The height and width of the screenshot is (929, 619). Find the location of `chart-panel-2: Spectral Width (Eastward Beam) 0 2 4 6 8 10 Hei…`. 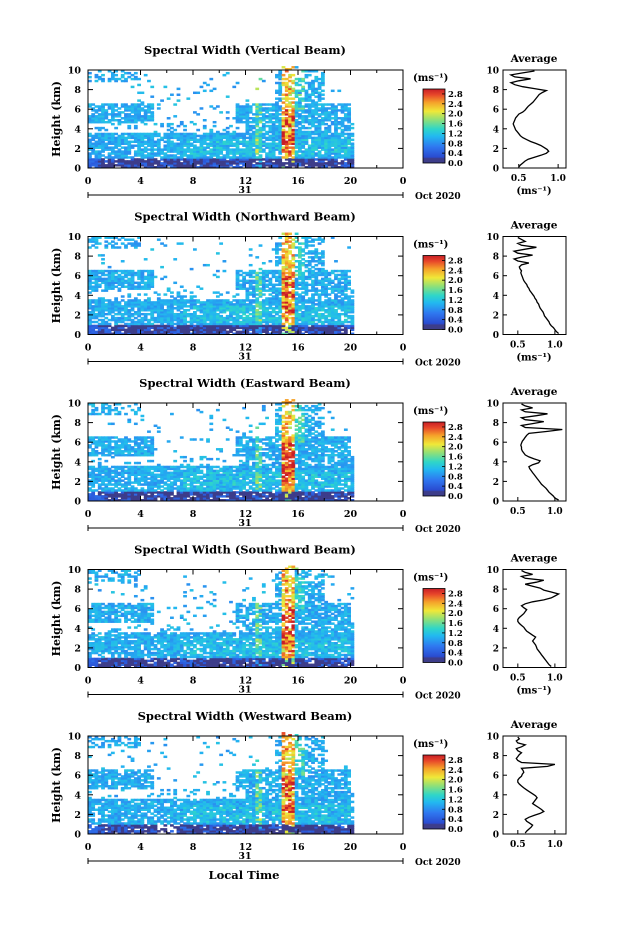

chart-panel-2: Spectral Width (Eastward Beam) 0 2 4 6 8 10 Hei… is located at coordinates (308, 455).